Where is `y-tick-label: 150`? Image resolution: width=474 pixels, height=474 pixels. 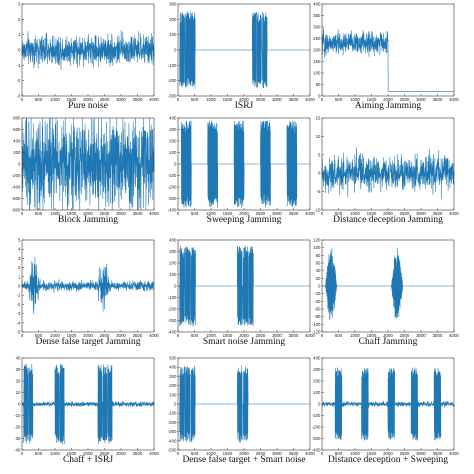 y-tick-label: 150 is located at coordinates (317, 61).